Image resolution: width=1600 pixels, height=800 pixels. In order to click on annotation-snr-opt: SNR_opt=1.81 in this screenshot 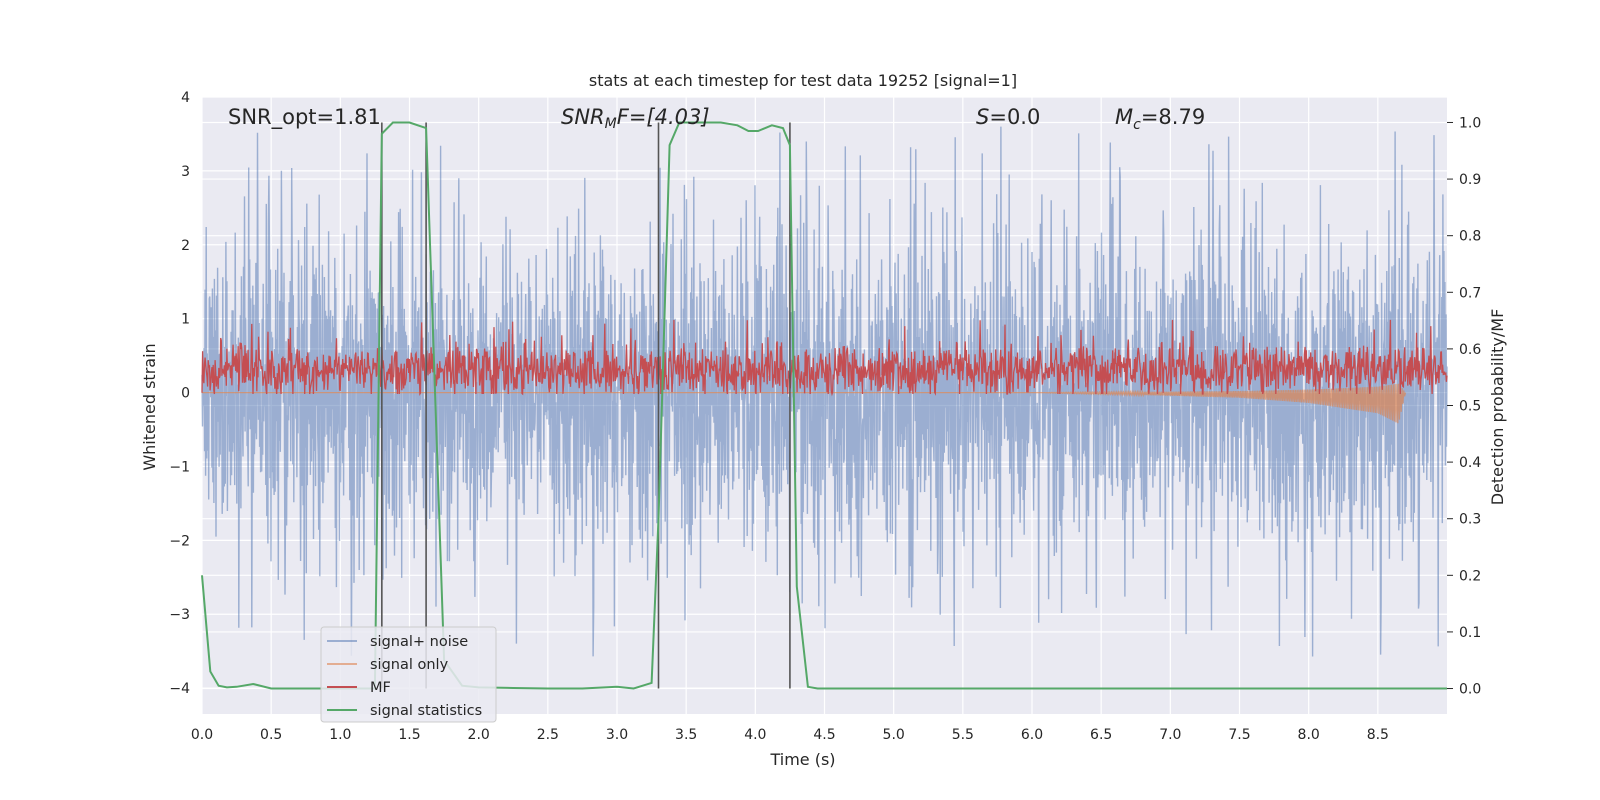, I will do `click(304, 117)`.